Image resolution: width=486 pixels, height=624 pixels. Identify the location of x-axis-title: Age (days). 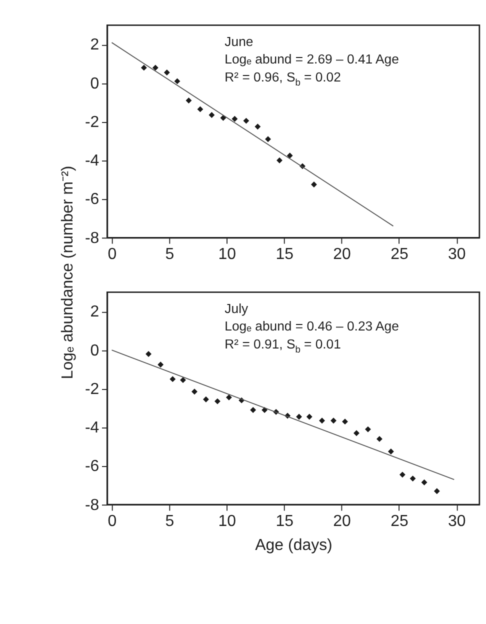
(293, 545).